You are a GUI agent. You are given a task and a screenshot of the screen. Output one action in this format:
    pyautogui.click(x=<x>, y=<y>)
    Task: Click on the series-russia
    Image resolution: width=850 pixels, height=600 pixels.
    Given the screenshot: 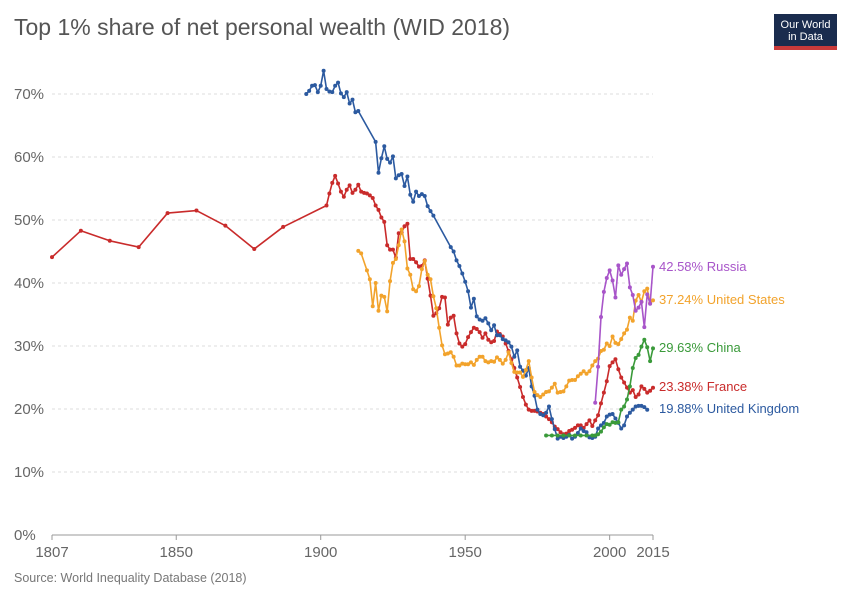 What is the action you would take?
    pyautogui.click(x=624, y=333)
    